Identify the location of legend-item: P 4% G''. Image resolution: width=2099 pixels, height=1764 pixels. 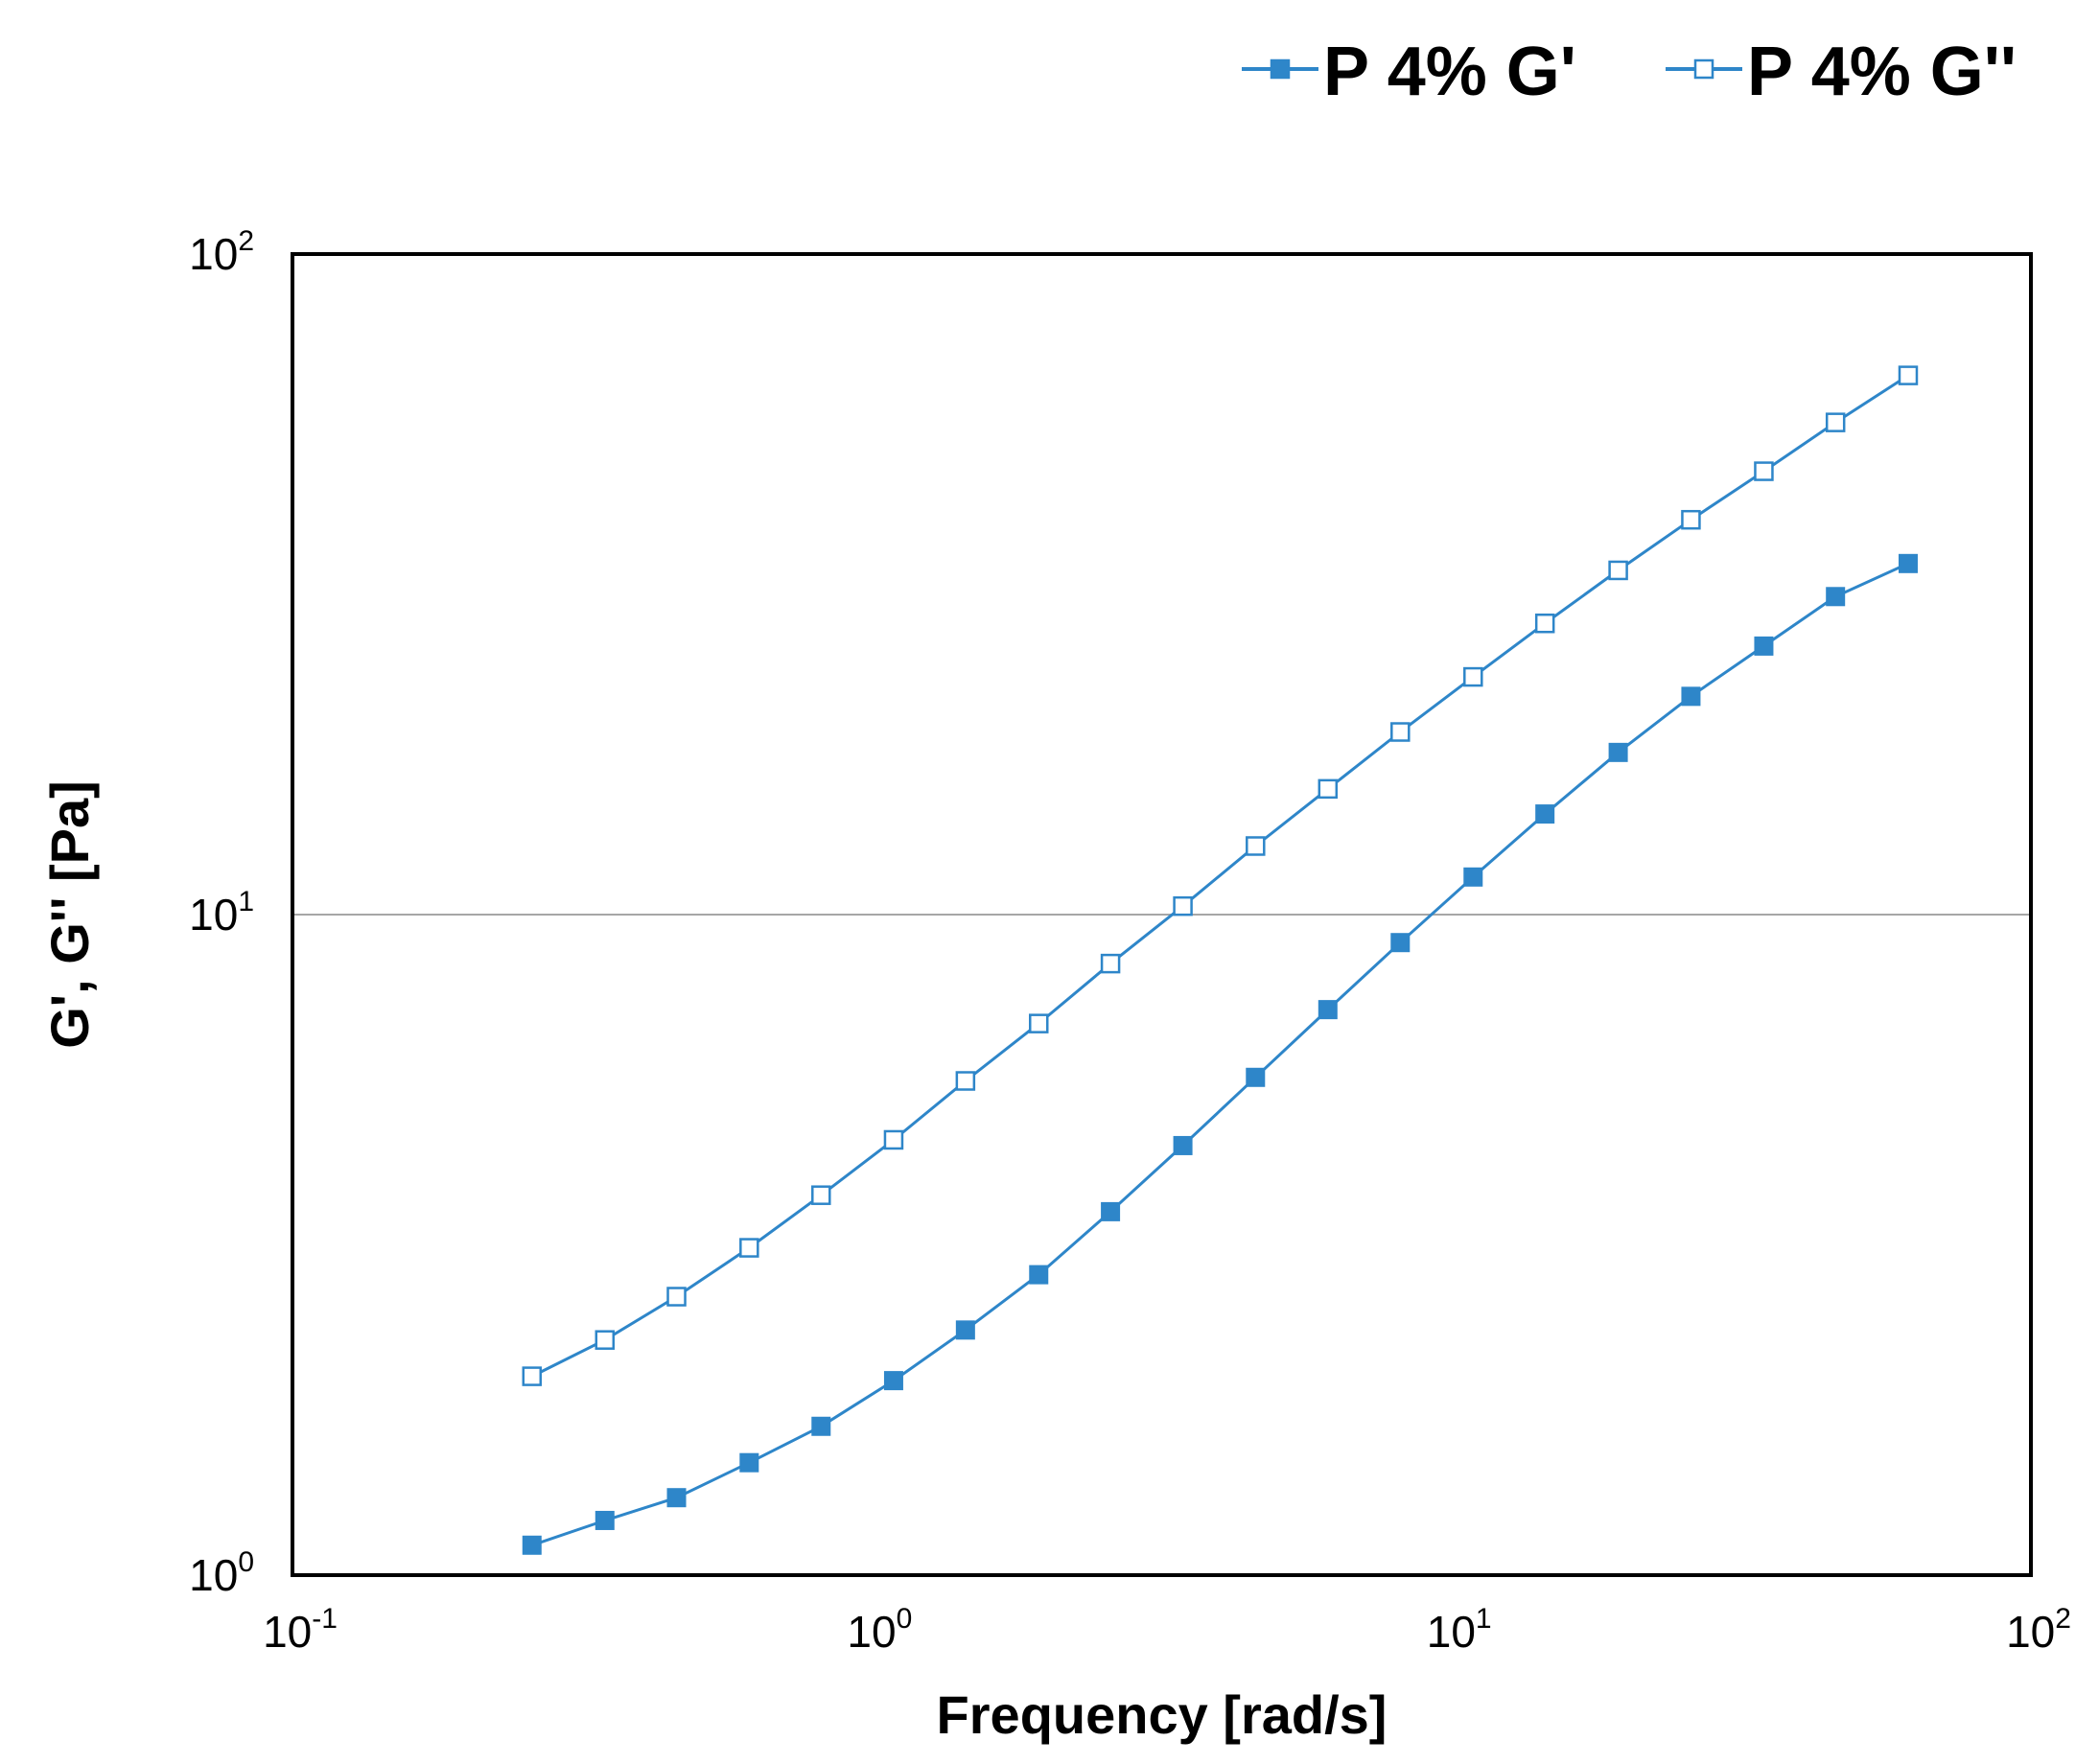
(1841, 72).